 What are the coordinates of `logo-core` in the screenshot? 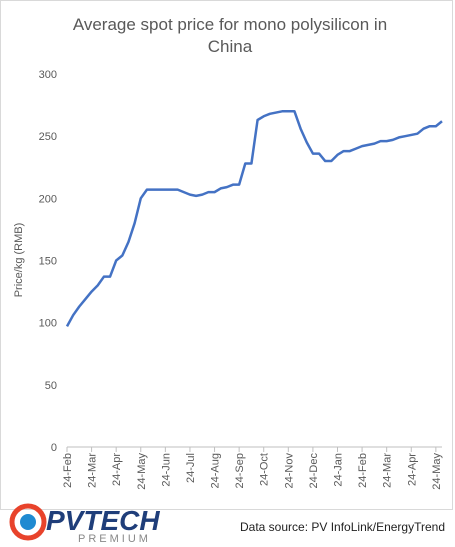 It's located at (28, 522).